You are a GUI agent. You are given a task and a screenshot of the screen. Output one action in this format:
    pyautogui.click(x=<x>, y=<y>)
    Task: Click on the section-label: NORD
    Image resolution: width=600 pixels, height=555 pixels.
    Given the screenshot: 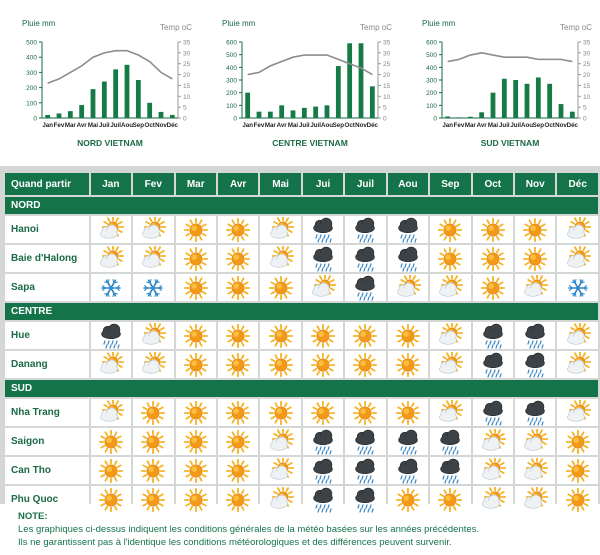 What is the action you would take?
    pyautogui.click(x=301, y=205)
    